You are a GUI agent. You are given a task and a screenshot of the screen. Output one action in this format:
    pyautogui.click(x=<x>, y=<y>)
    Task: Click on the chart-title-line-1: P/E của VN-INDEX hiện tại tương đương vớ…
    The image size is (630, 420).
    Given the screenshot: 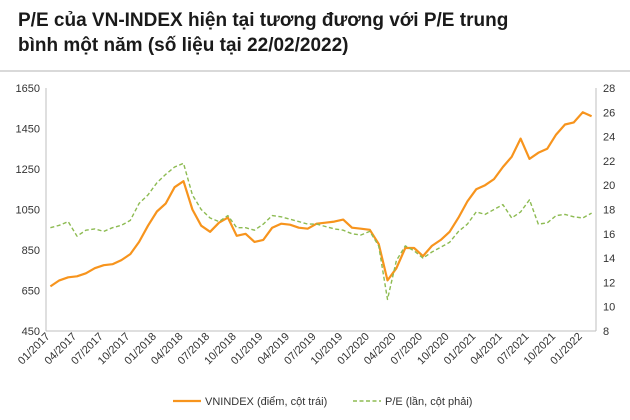 What is the action you would take?
    pyautogui.click(x=263, y=20)
    